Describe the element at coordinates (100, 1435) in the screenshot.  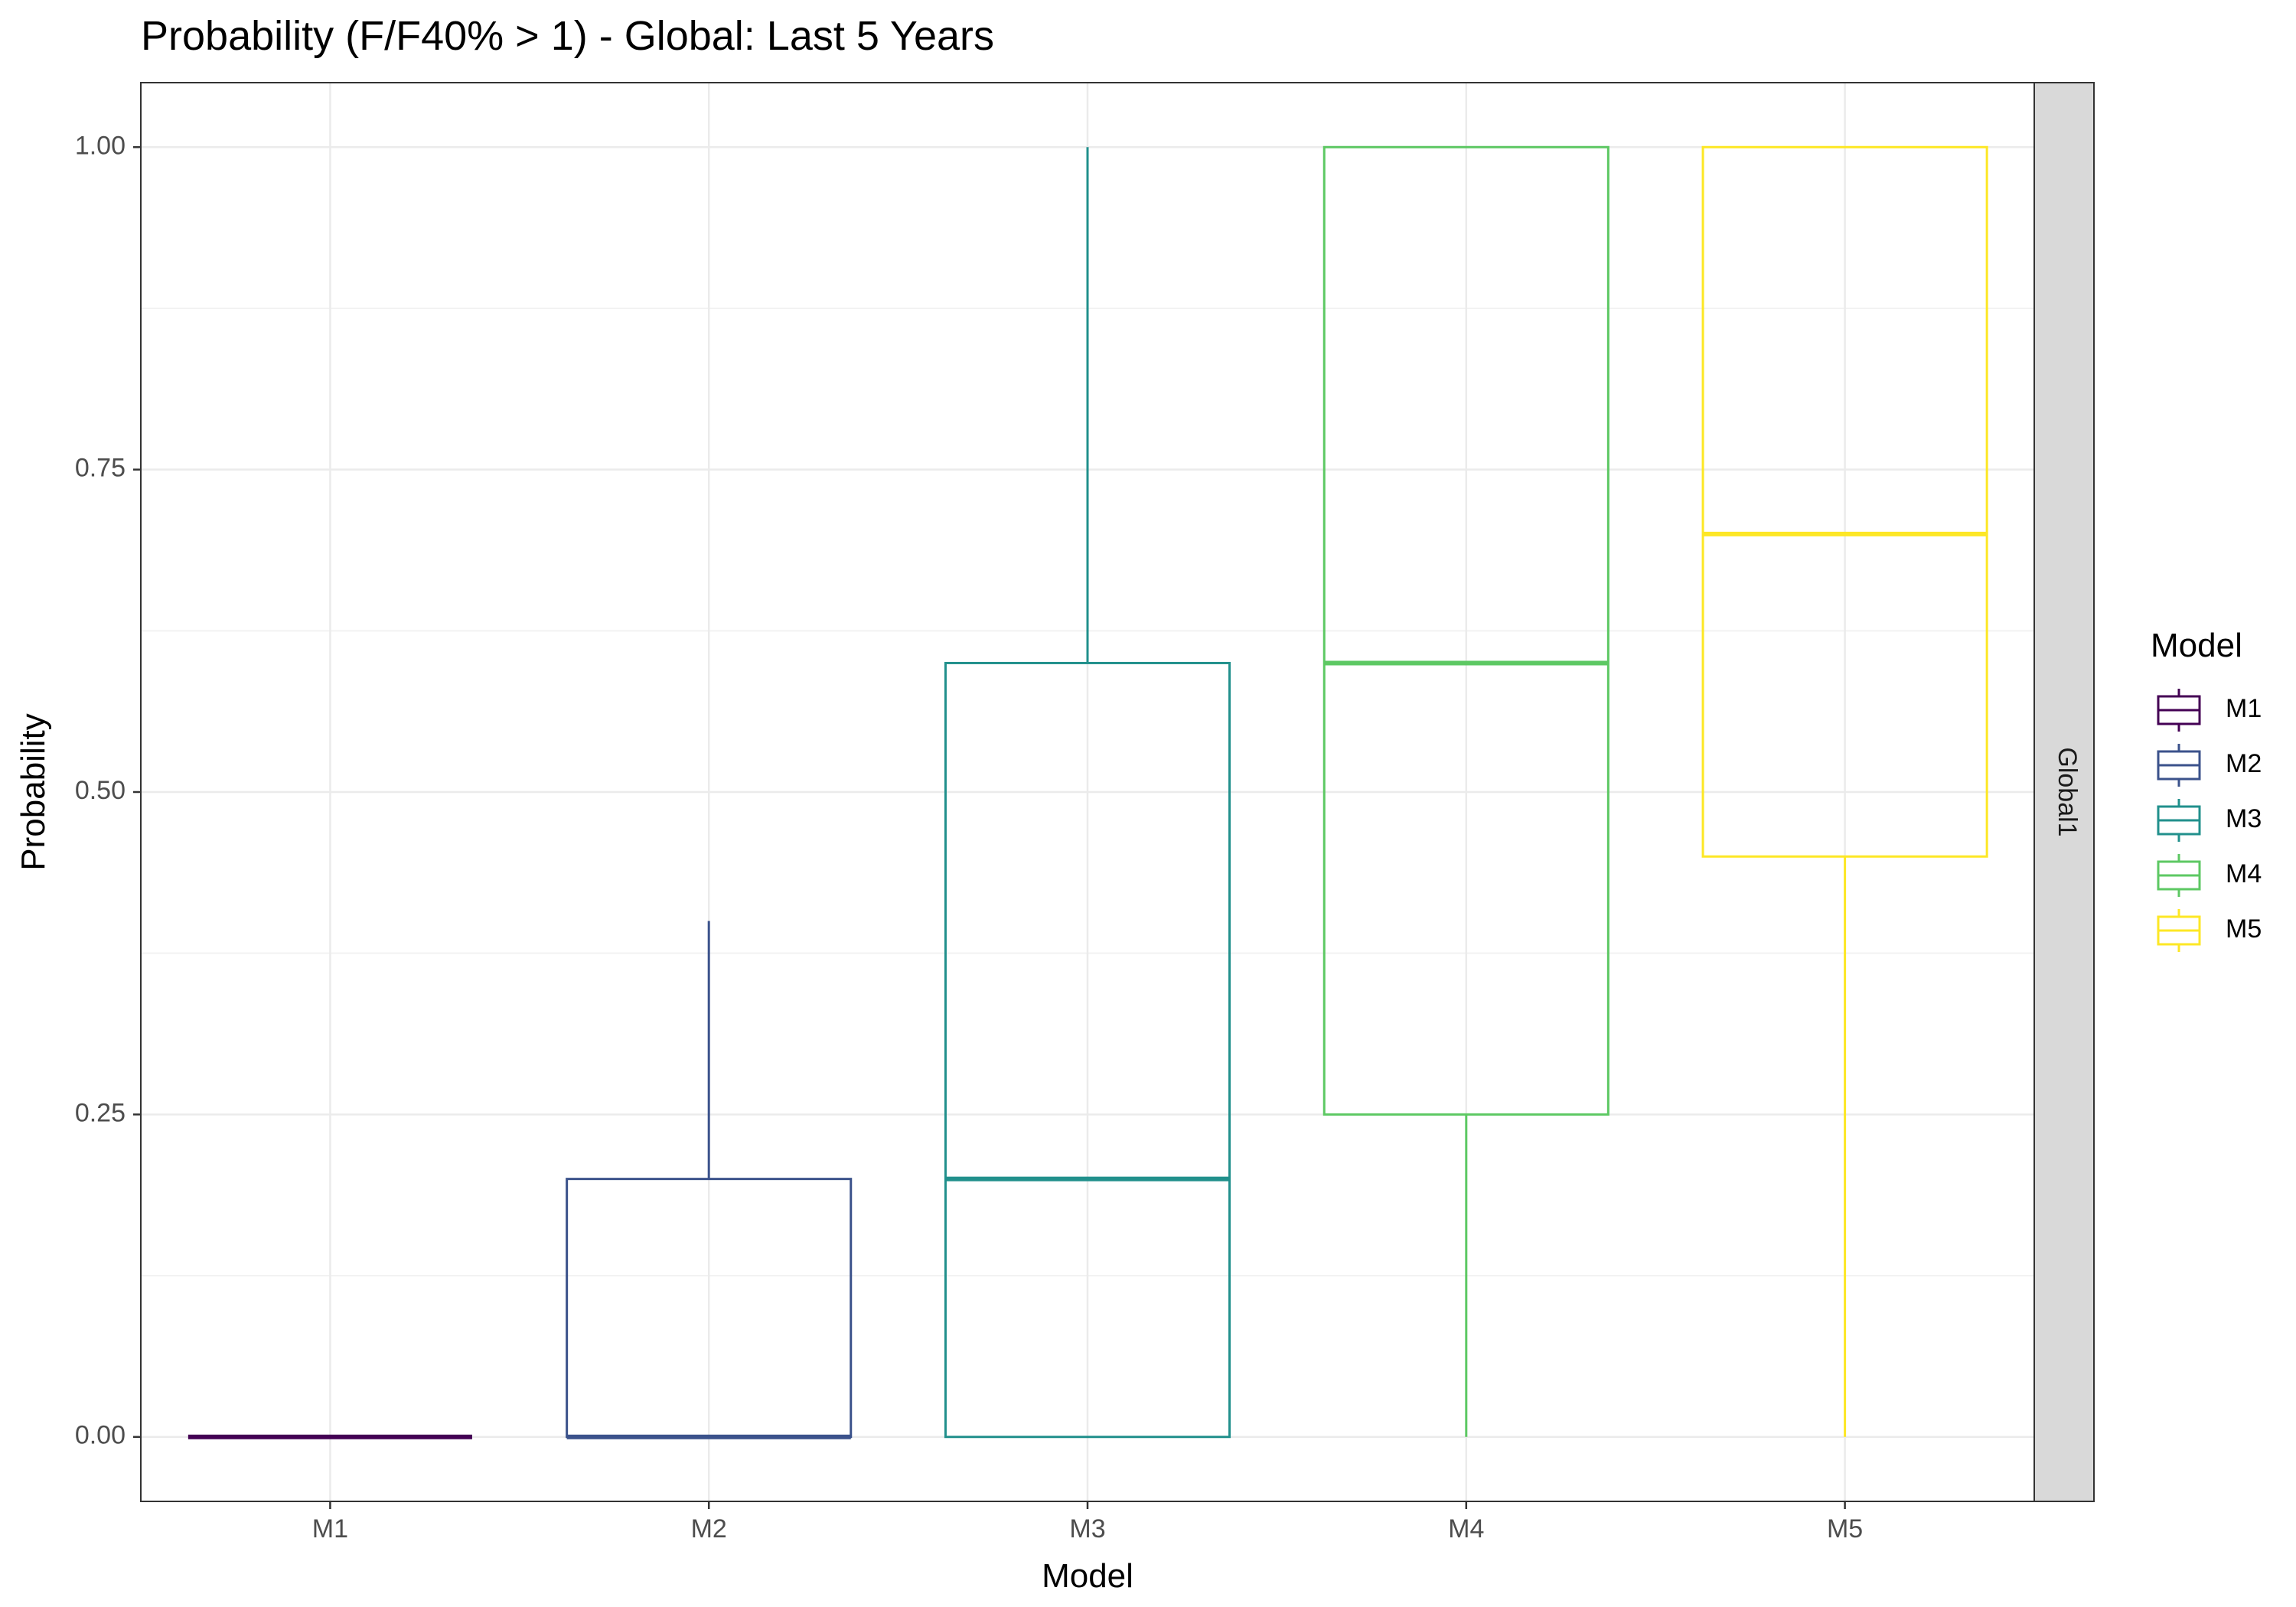
I see `y-tick-label: 0.00` at that location.